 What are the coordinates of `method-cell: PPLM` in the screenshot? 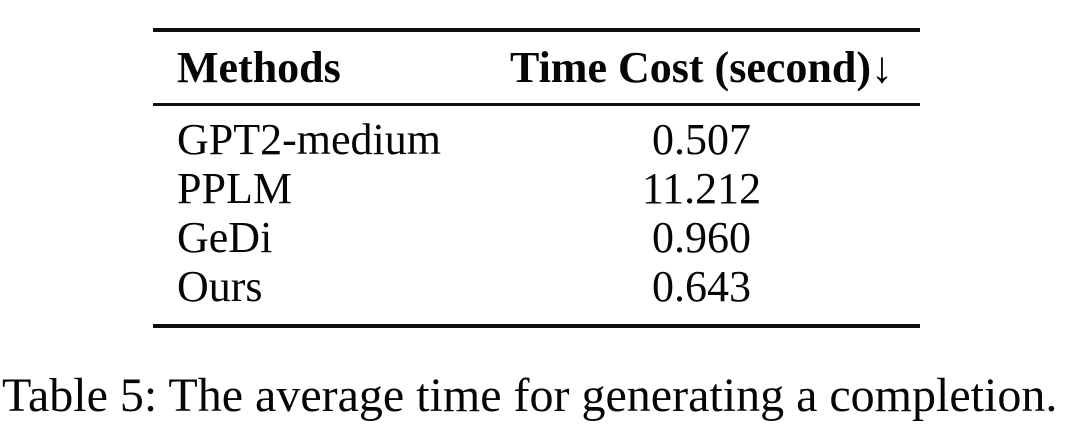 It's located at (234, 188).